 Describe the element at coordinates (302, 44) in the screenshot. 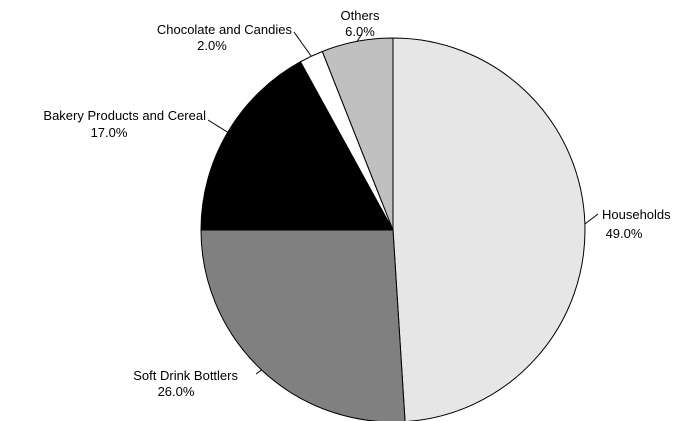

I see `leader-chocolate-and-candies` at that location.